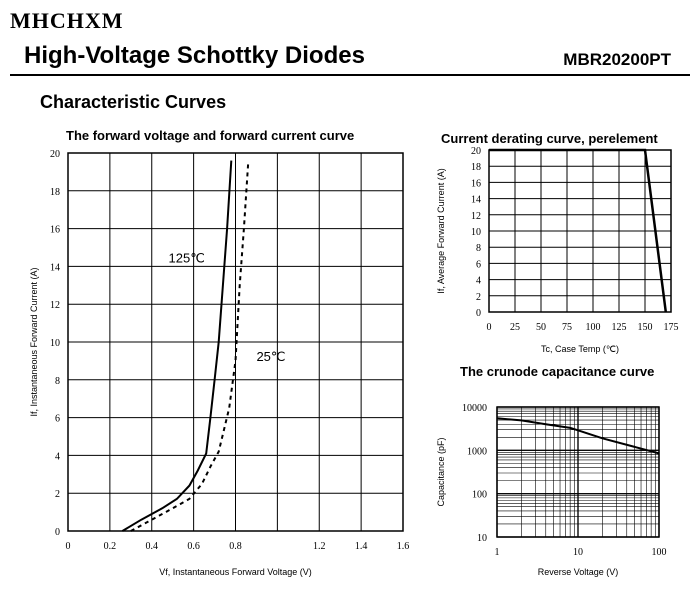 Image resolution: width=699 pixels, height=603 pixels. What do you see at coordinates (578, 552) in the screenshot?
I see `x-tick-label: 10` at bounding box center [578, 552].